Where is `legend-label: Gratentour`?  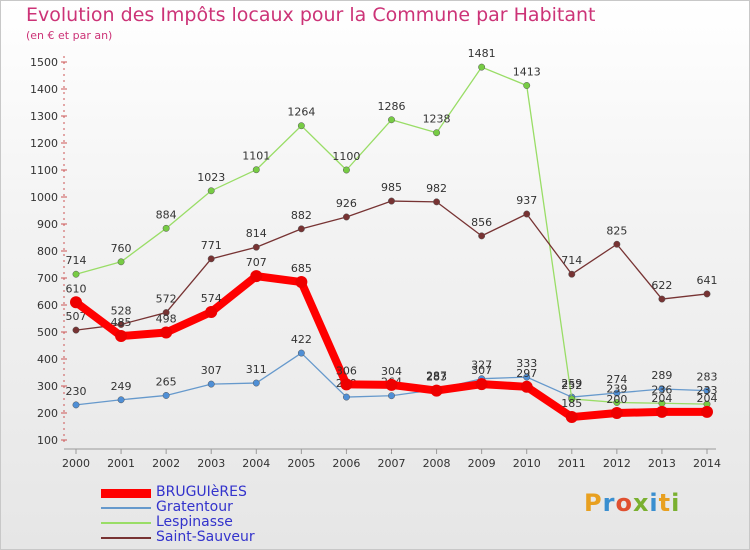 legend-label: Gratentour is located at coordinates (194, 507).